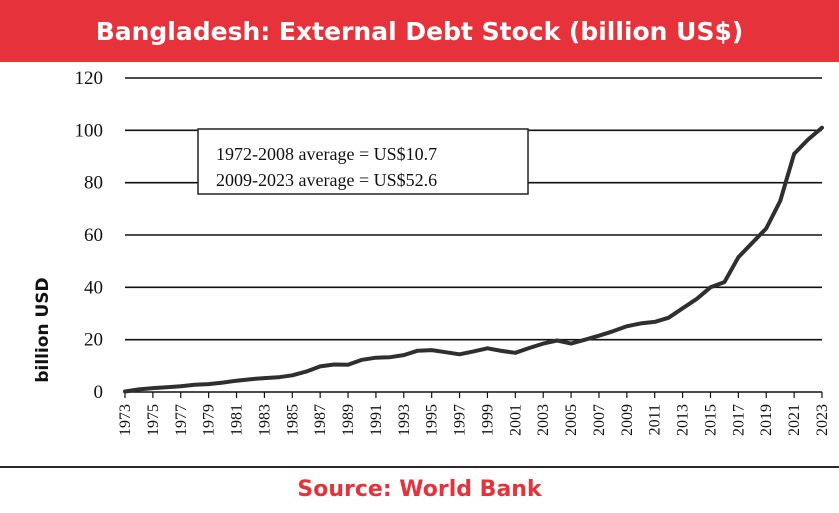 Image resolution: width=839 pixels, height=513 pixels. I want to click on x-tick-label: 1989, so click(348, 420).